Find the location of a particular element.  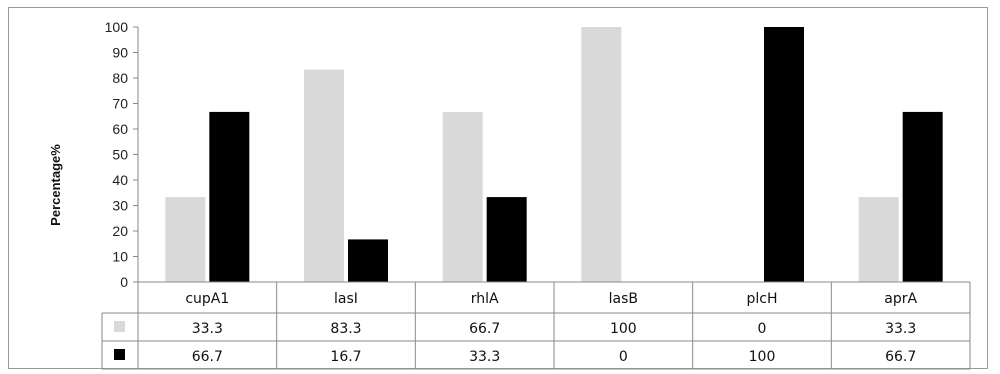

category-label: lasI is located at coordinates (346, 299).